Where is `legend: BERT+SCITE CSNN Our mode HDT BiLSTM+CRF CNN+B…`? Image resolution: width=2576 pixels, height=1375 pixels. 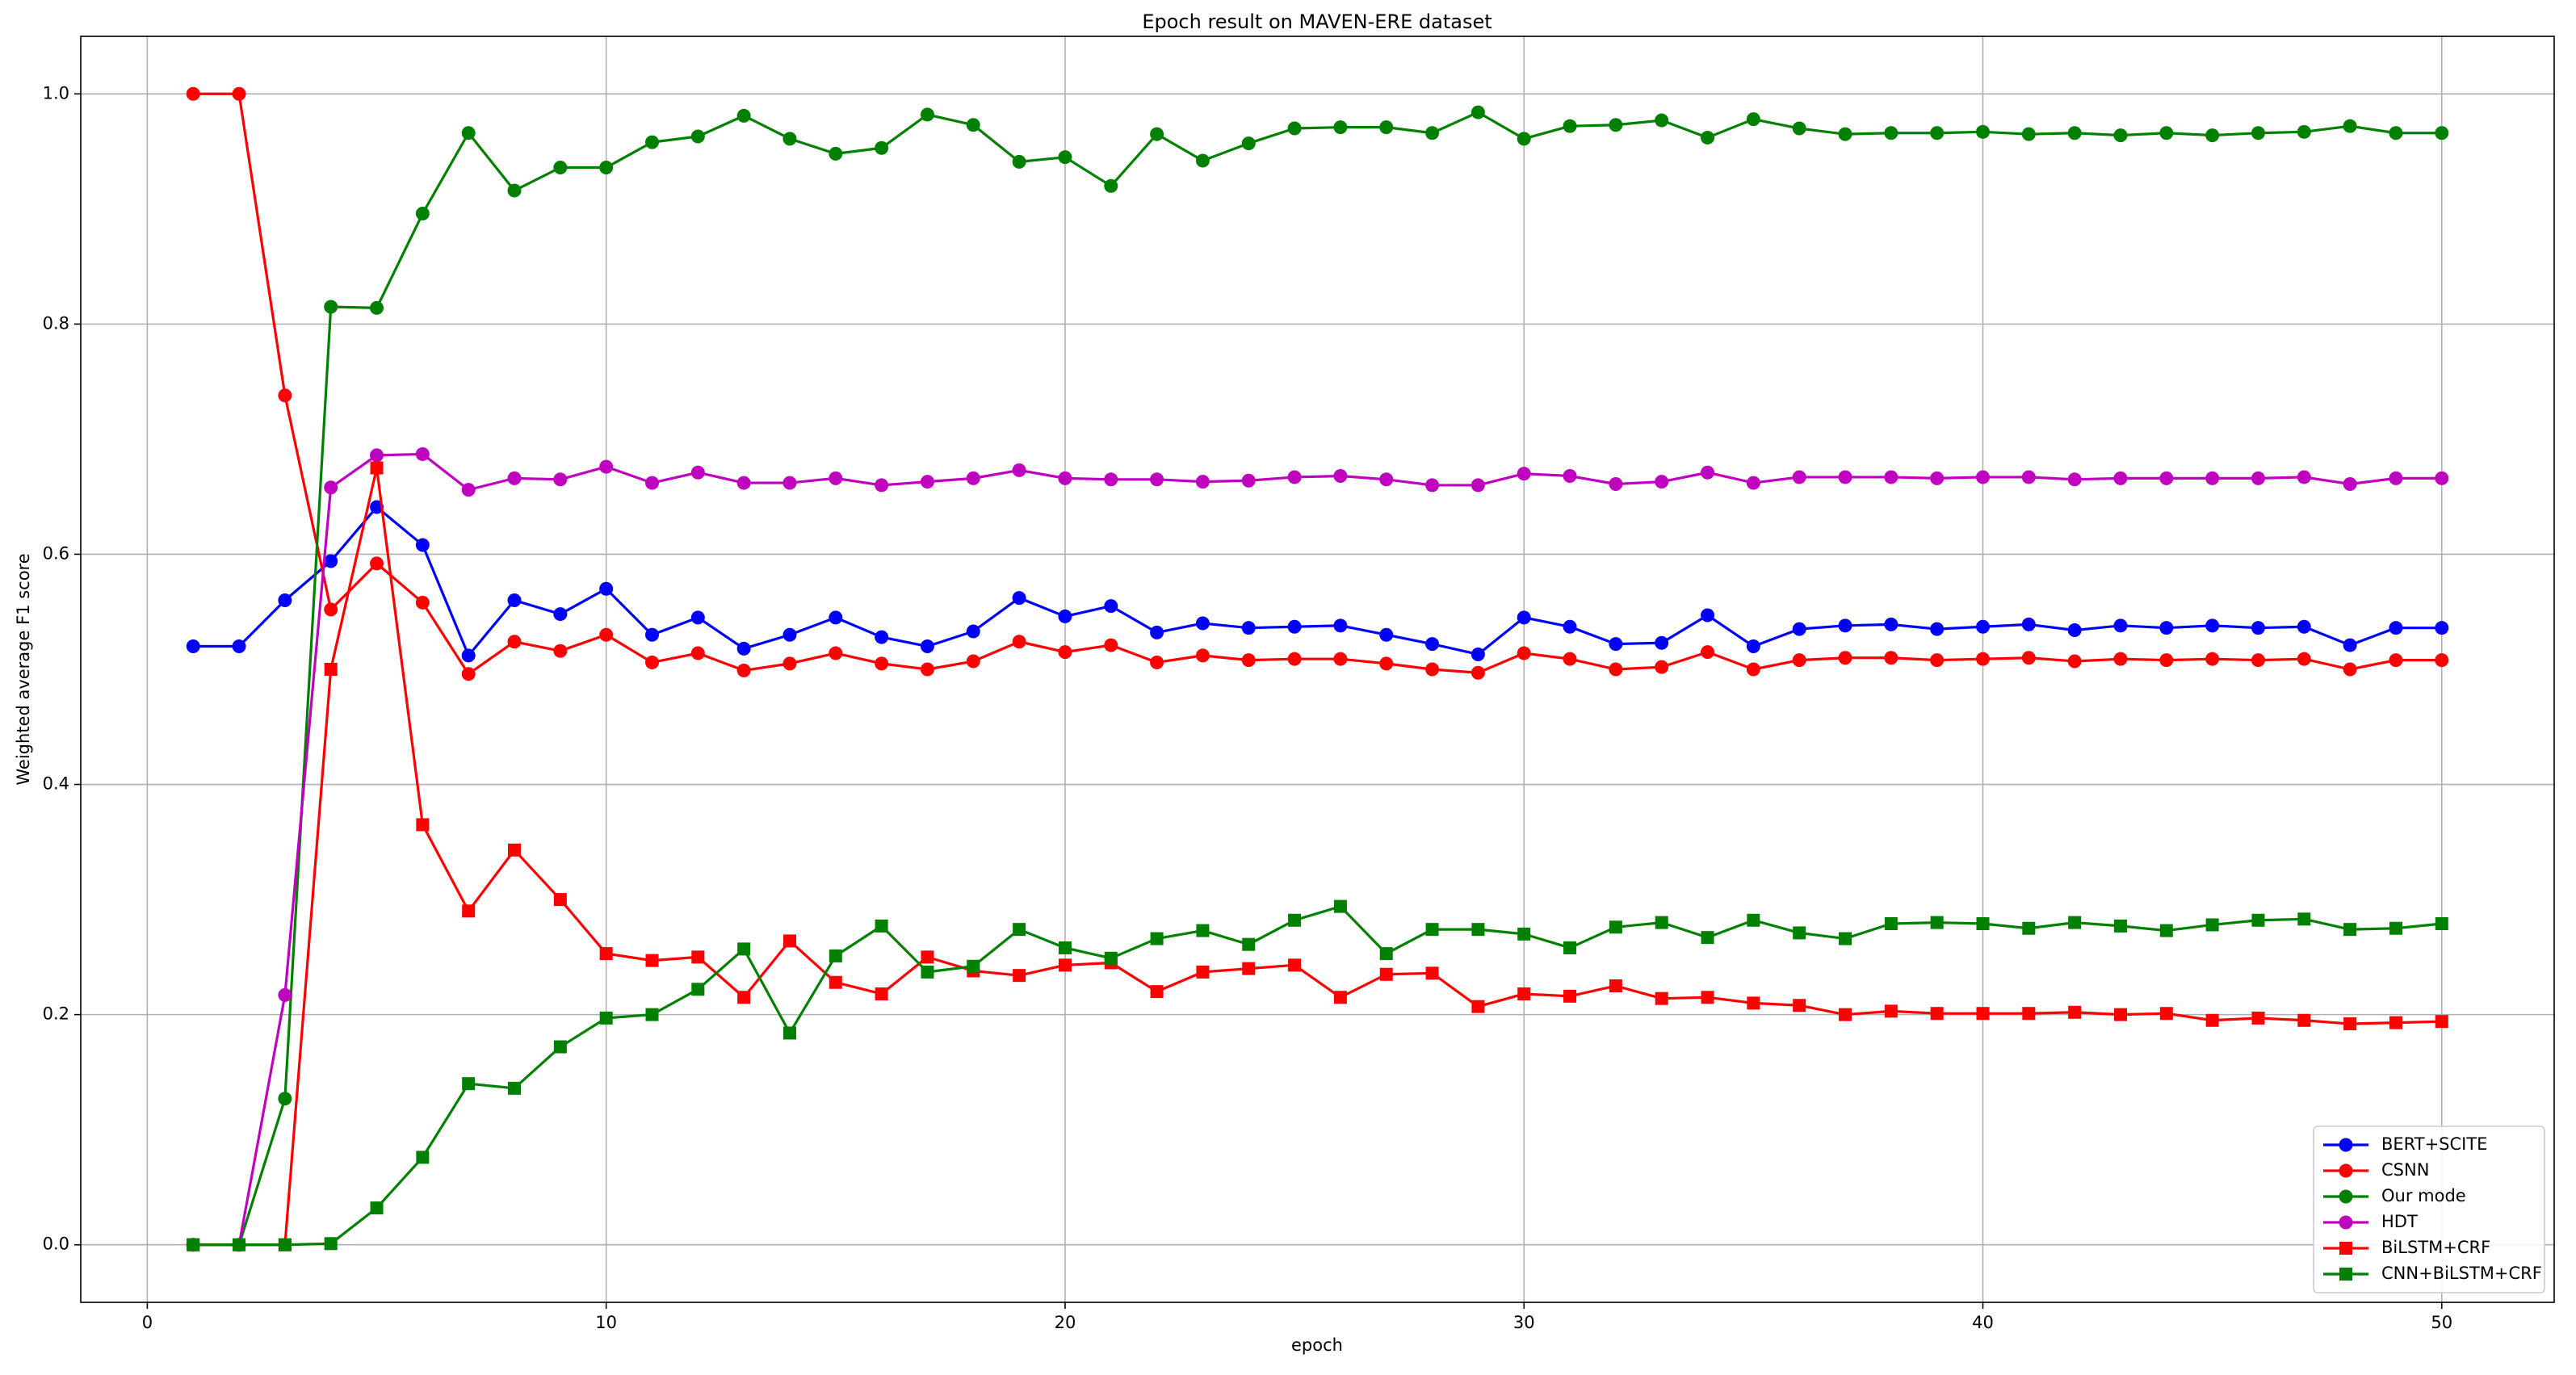 legend: BERT+SCITE CSNN Our mode HDT BiLSTM+CRF CNN+B… is located at coordinates (2429, 1209).